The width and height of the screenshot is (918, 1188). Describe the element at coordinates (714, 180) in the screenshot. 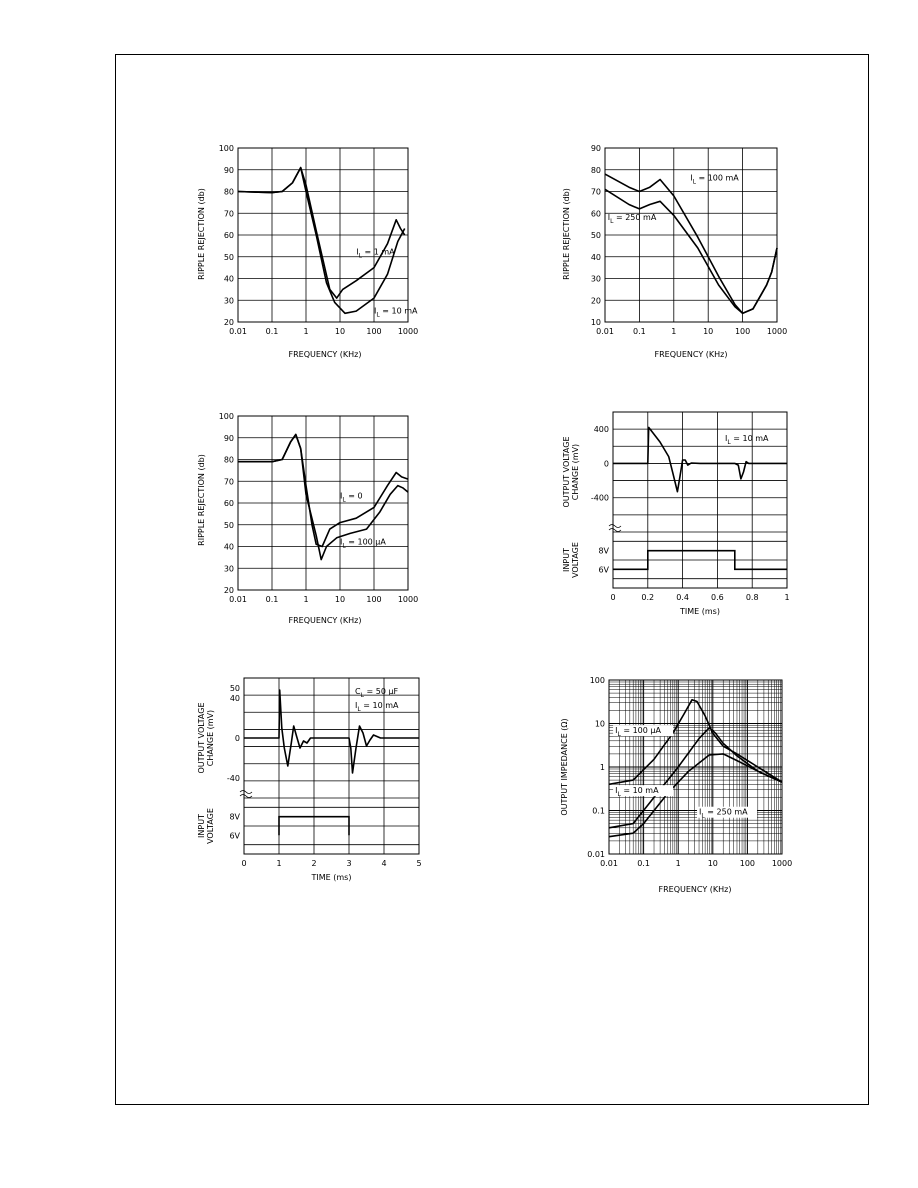

I see `curve-annotation-0: IL = 100 mA` at that location.